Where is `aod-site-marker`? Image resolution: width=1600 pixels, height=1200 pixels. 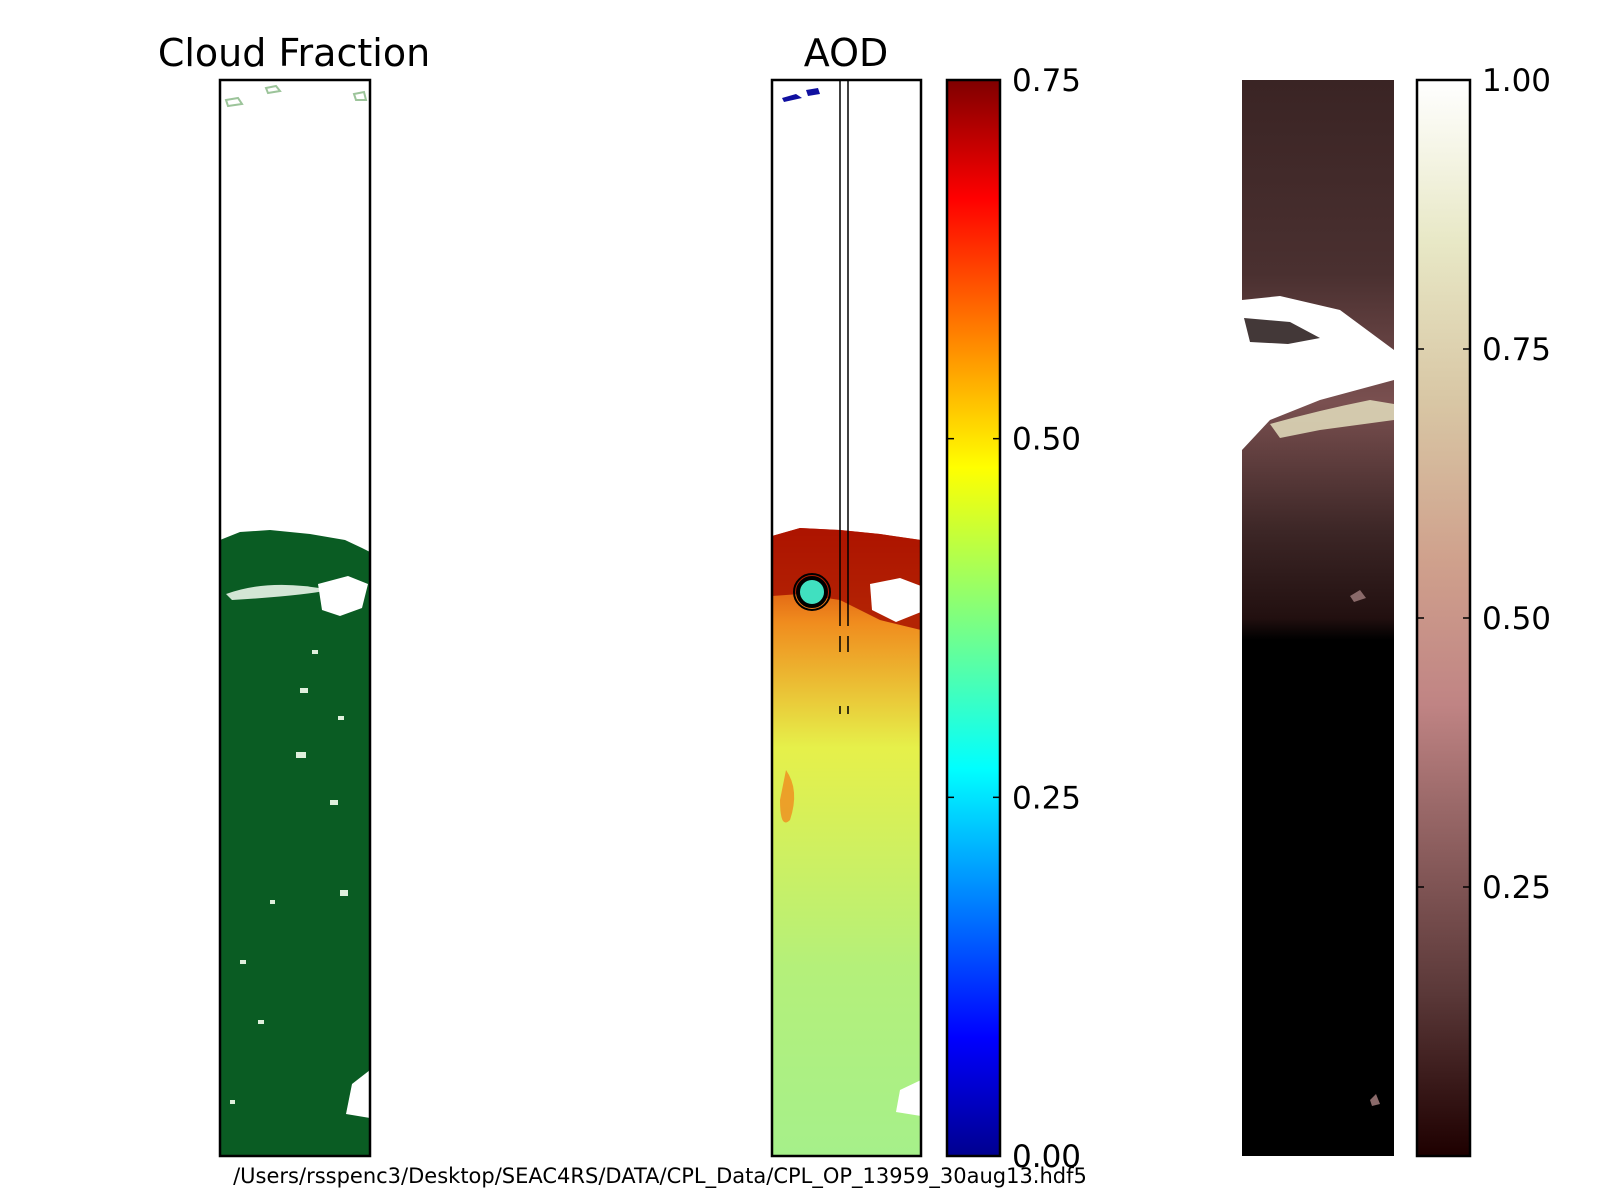 aod-site-marker is located at coordinates (812, 592).